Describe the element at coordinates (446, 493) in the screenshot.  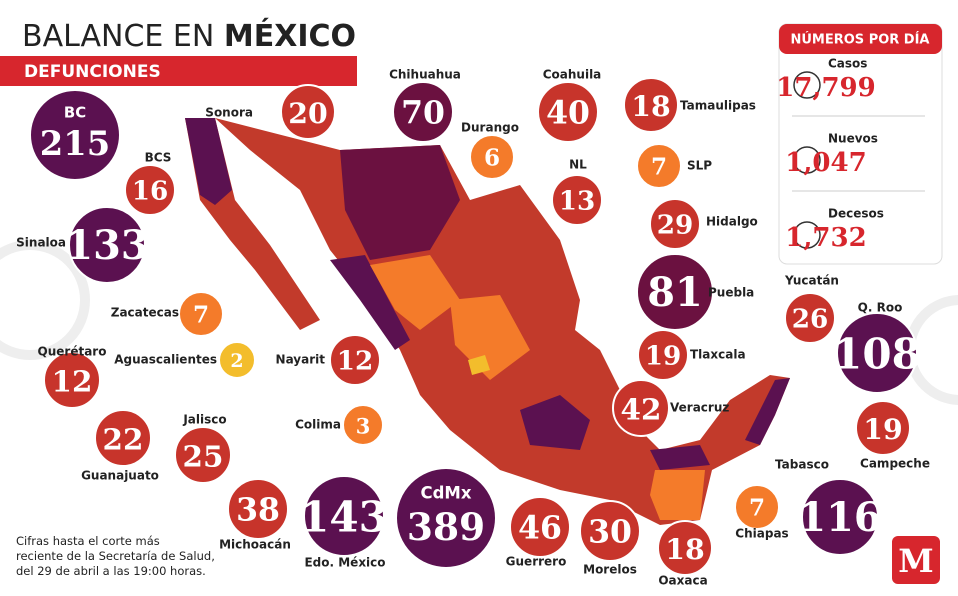
I see `state-name: CdMx` at that location.